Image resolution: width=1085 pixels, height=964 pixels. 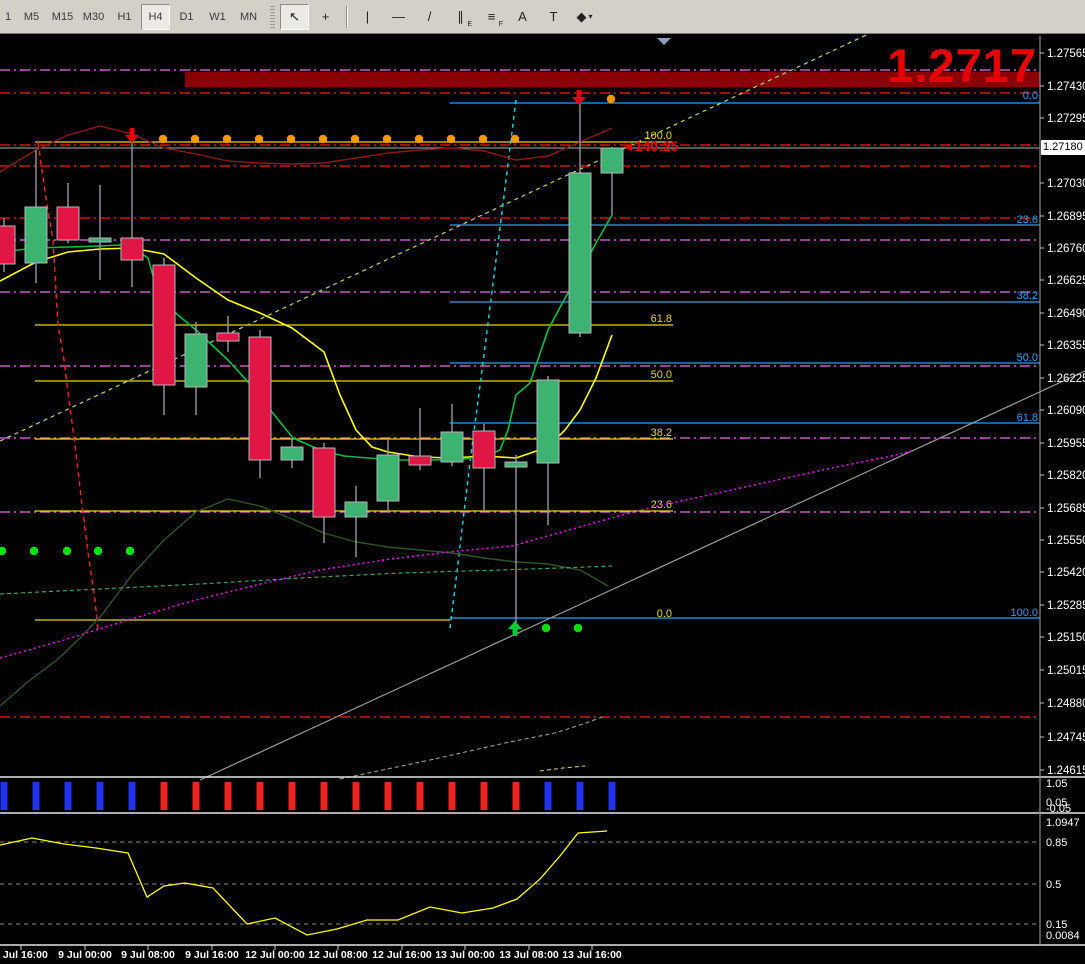 What do you see at coordinates (1066, 411) in the screenshot?
I see `price-axis-label: 1.26090` at bounding box center [1066, 411].